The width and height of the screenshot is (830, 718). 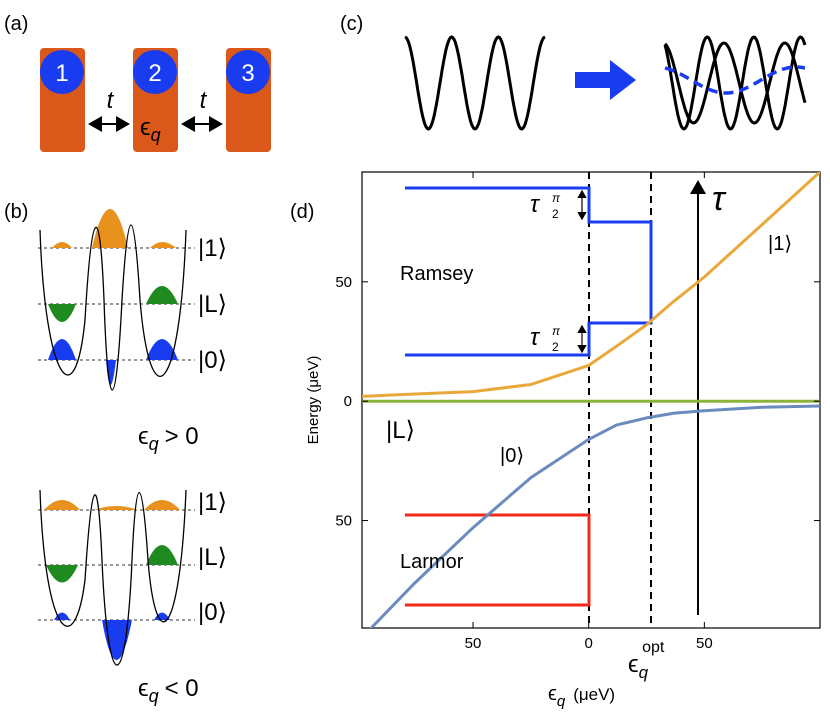 I want to click on annotation: Ramsey, so click(x=436, y=274).